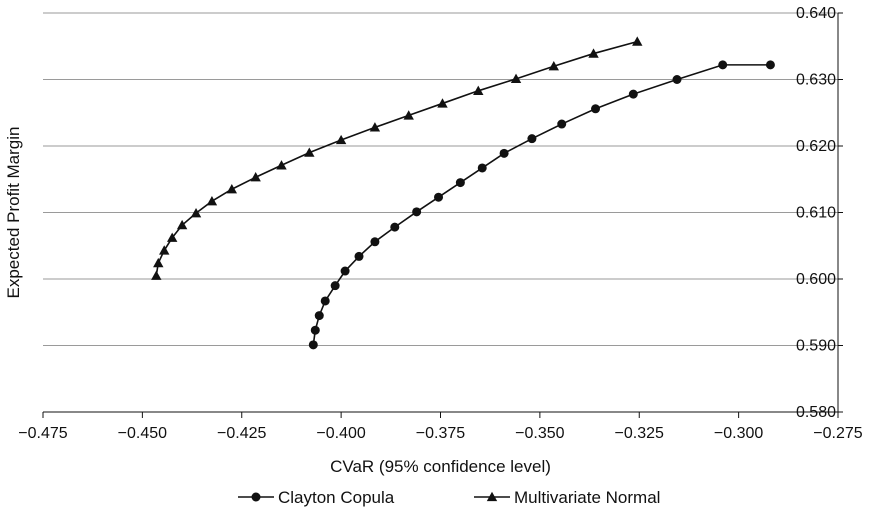 The height and width of the screenshot is (517, 878). What do you see at coordinates (13, 213) in the screenshot?
I see `y-axis-title: Expected Profit Margin` at bounding box center [13, 213].